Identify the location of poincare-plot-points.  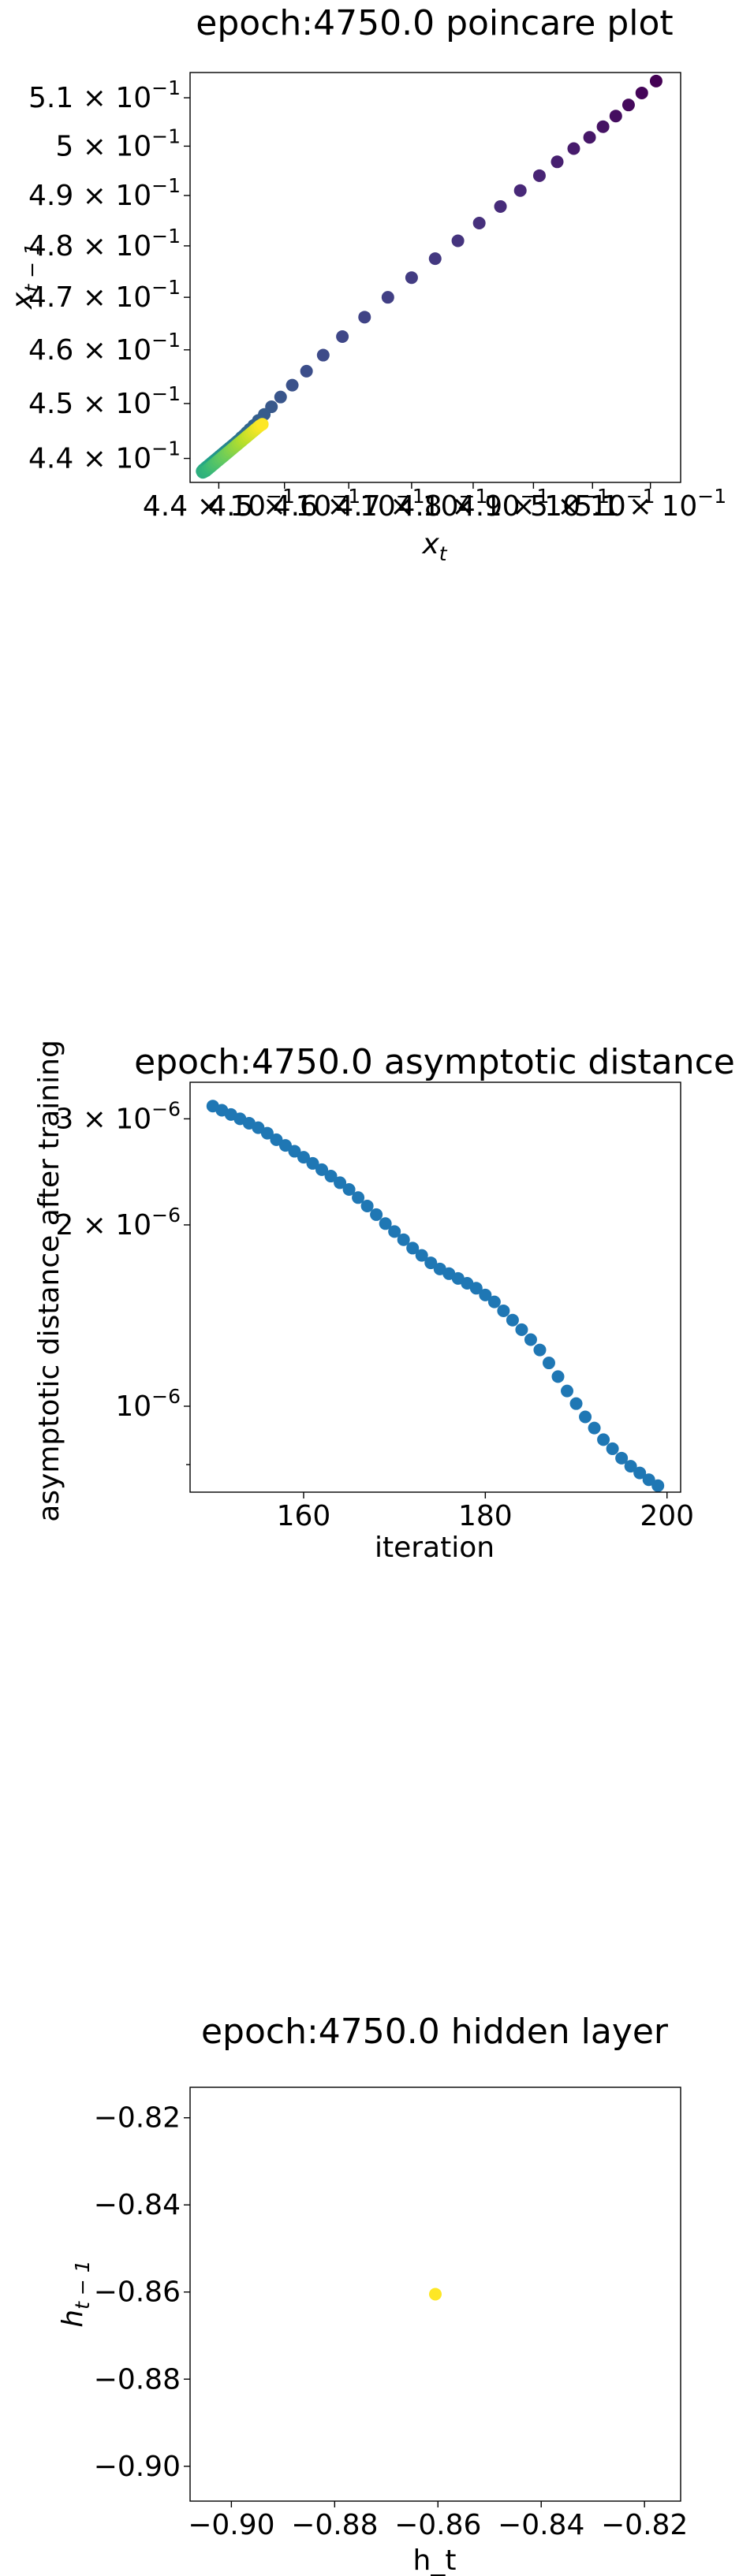
(429, 276).